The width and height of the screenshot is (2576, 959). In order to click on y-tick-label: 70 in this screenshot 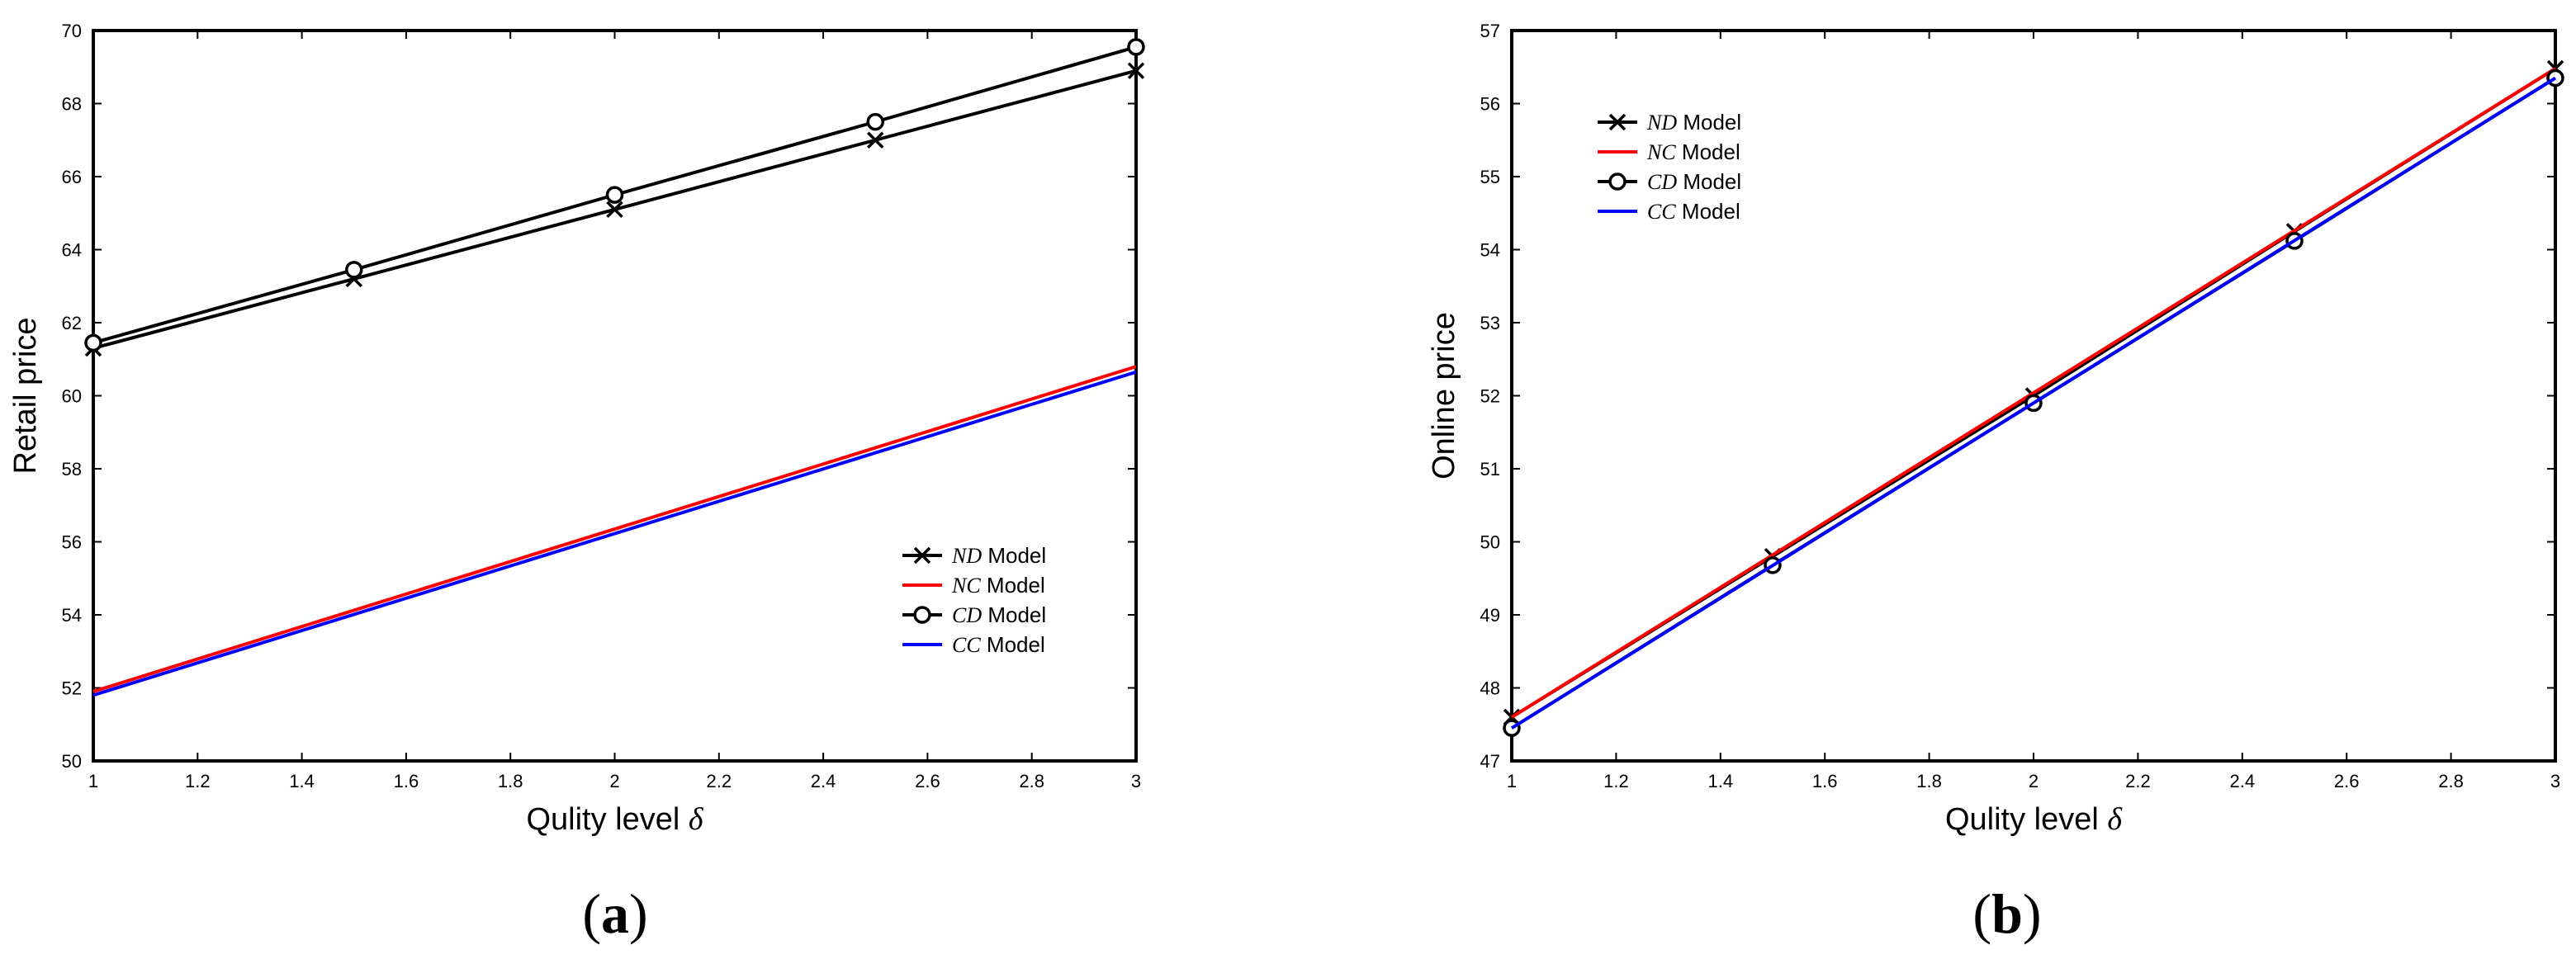, I will do `click(72, 31)`.